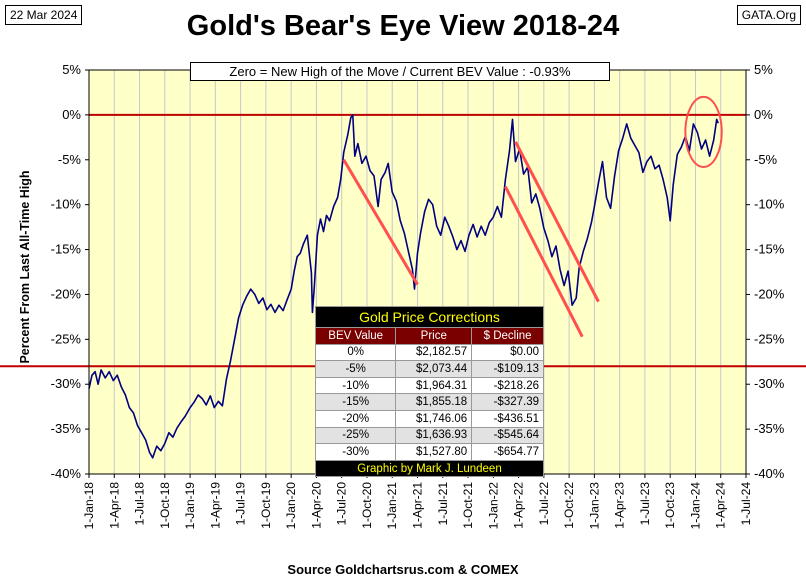  I want to click on x-tick-label: 1-Jul-22, so click(544, 504).